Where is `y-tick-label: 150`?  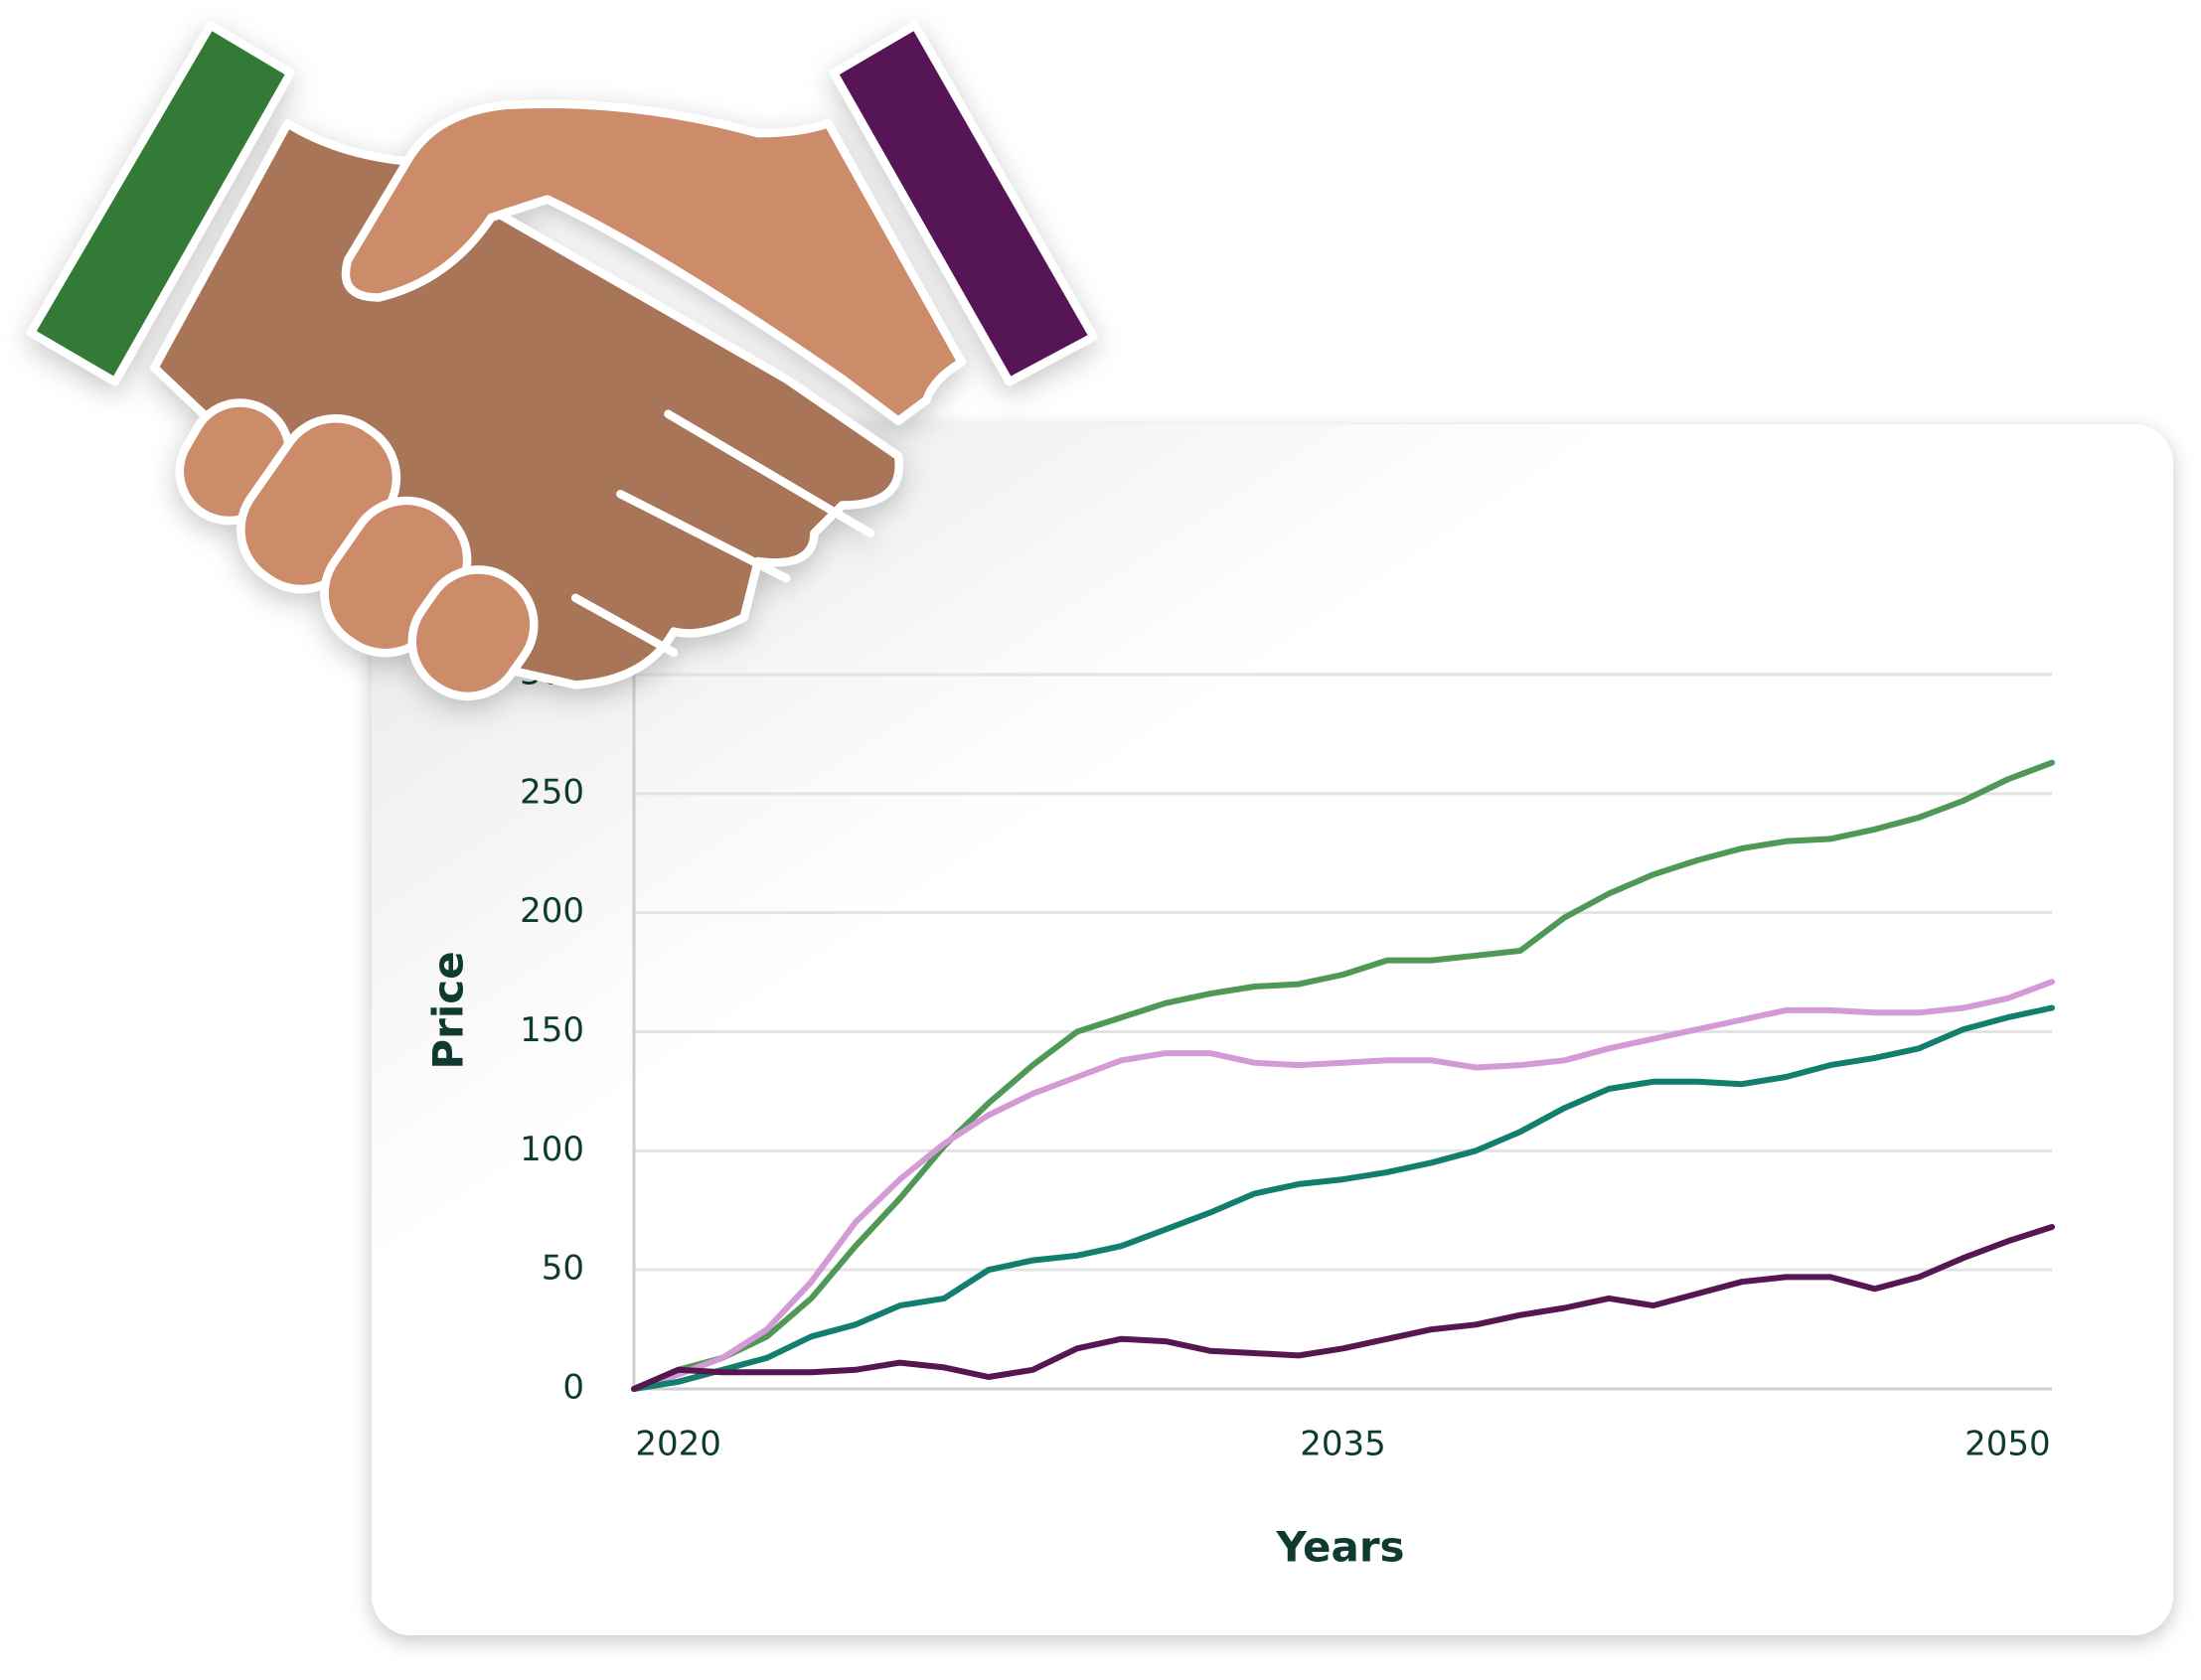 y-tick-label: 150 is located at coordinates (552, 1030).